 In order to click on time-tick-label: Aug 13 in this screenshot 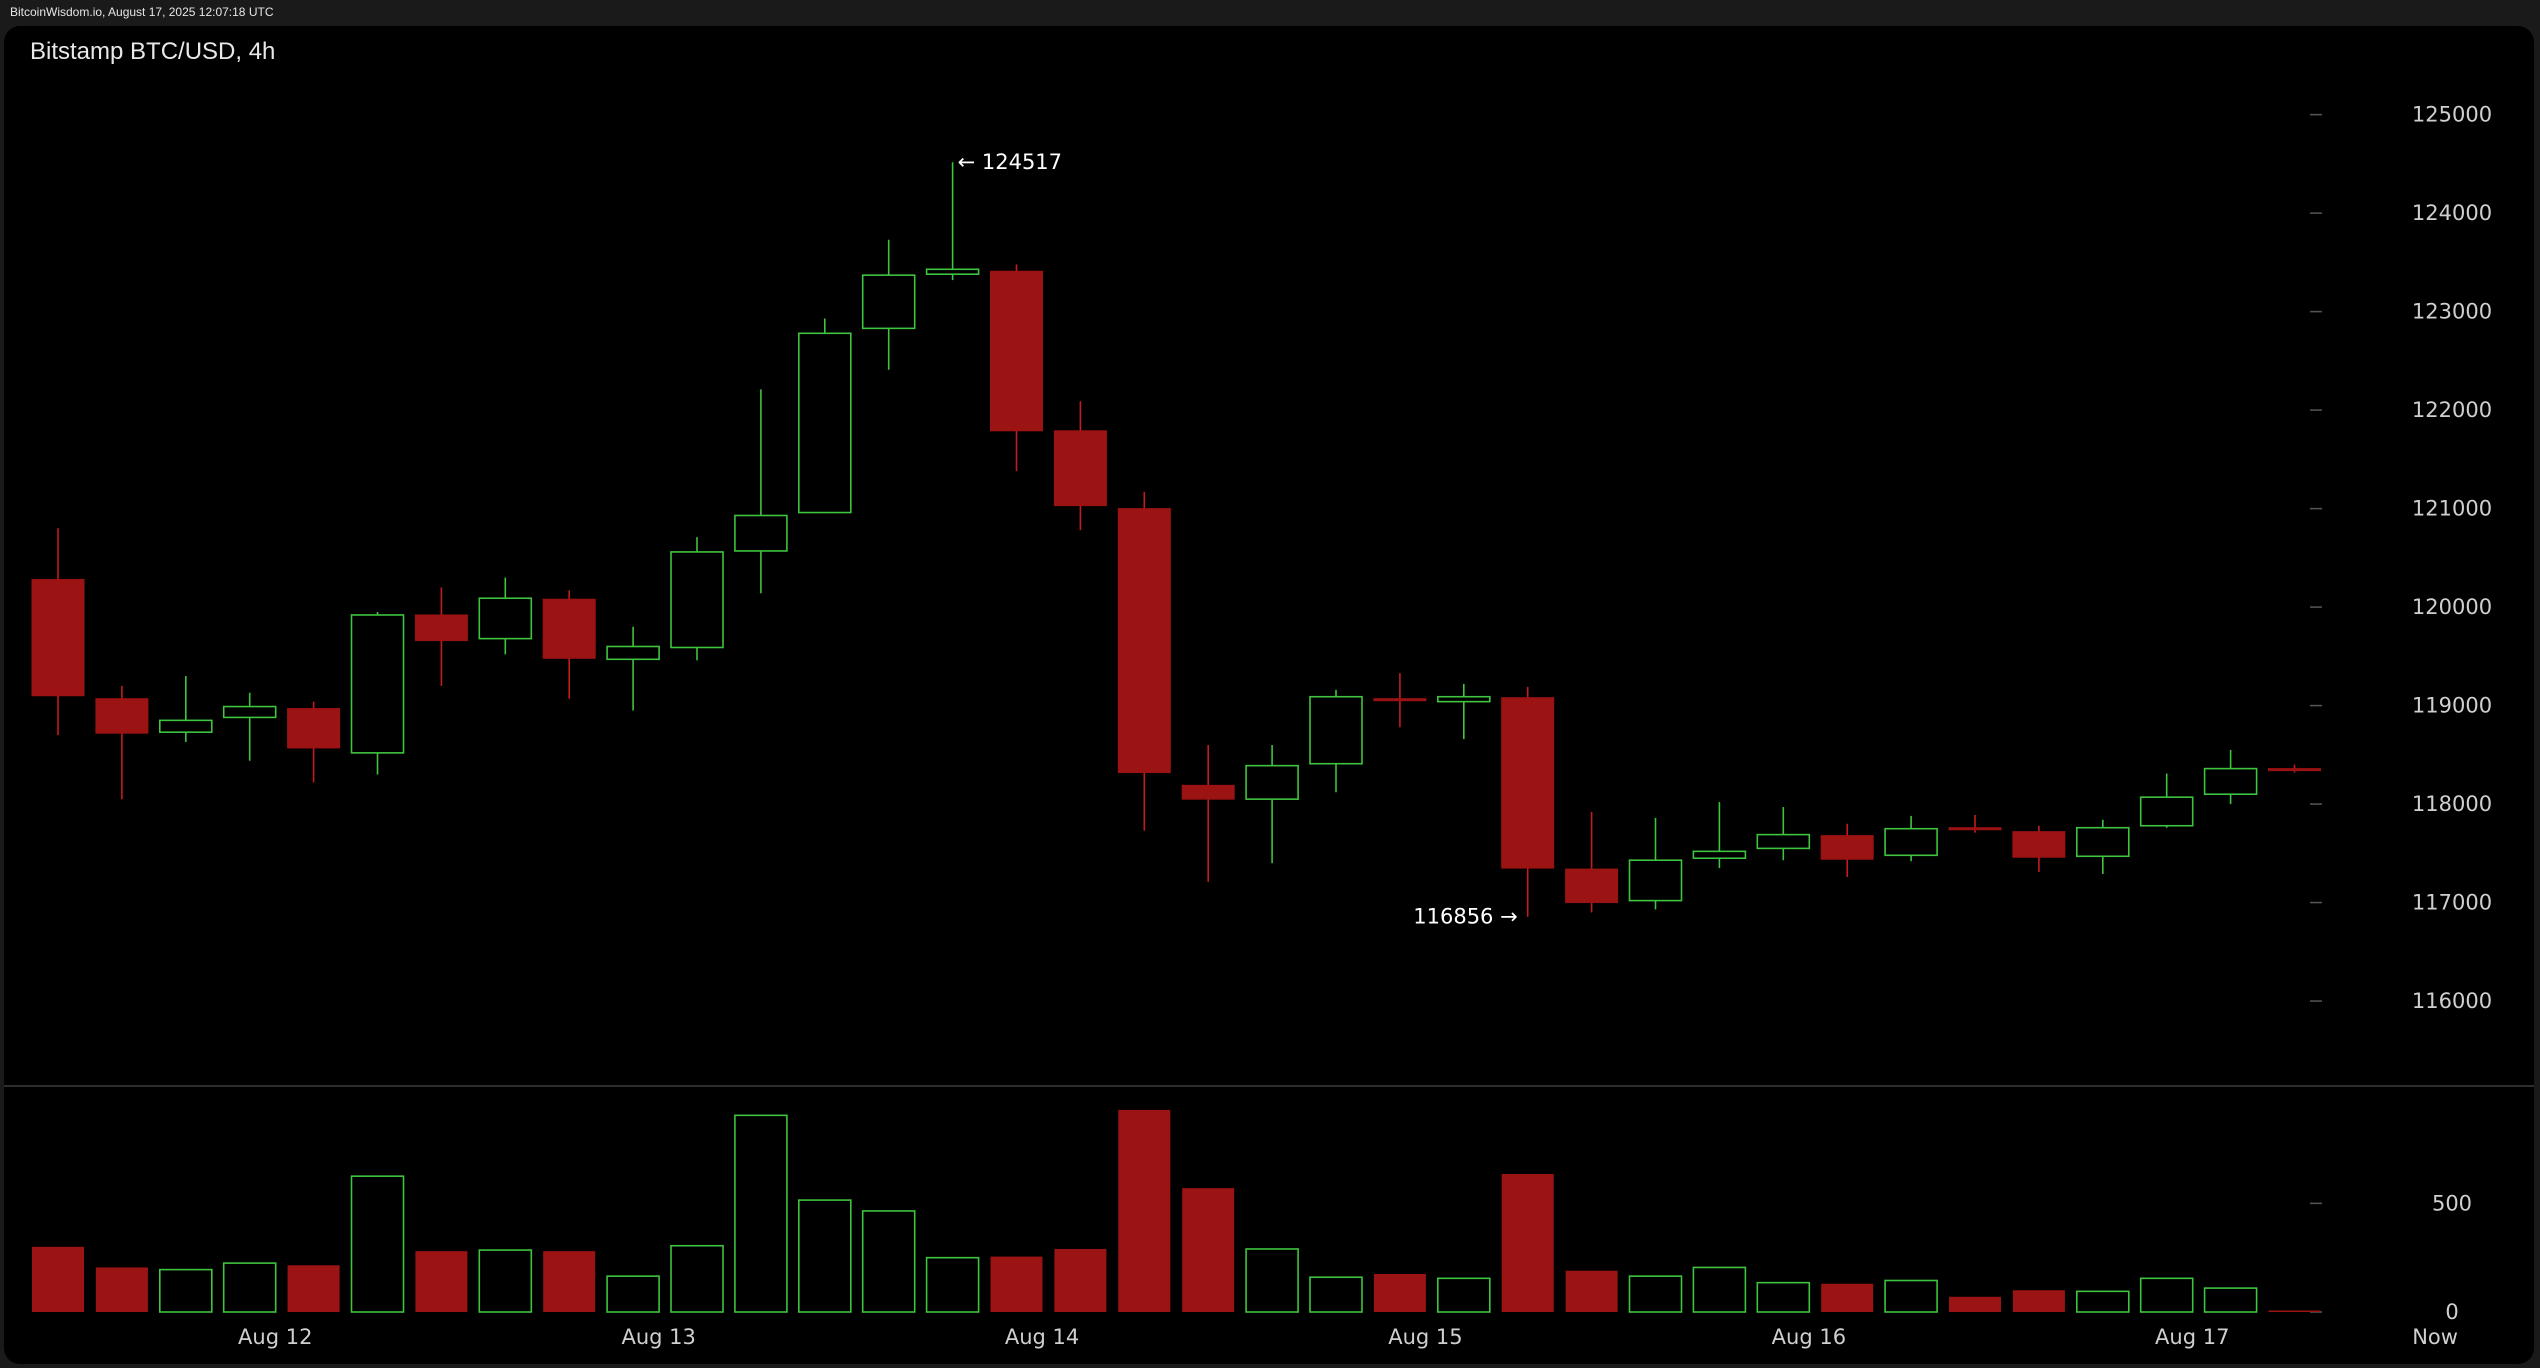, I will do `click(658, 1337)`.